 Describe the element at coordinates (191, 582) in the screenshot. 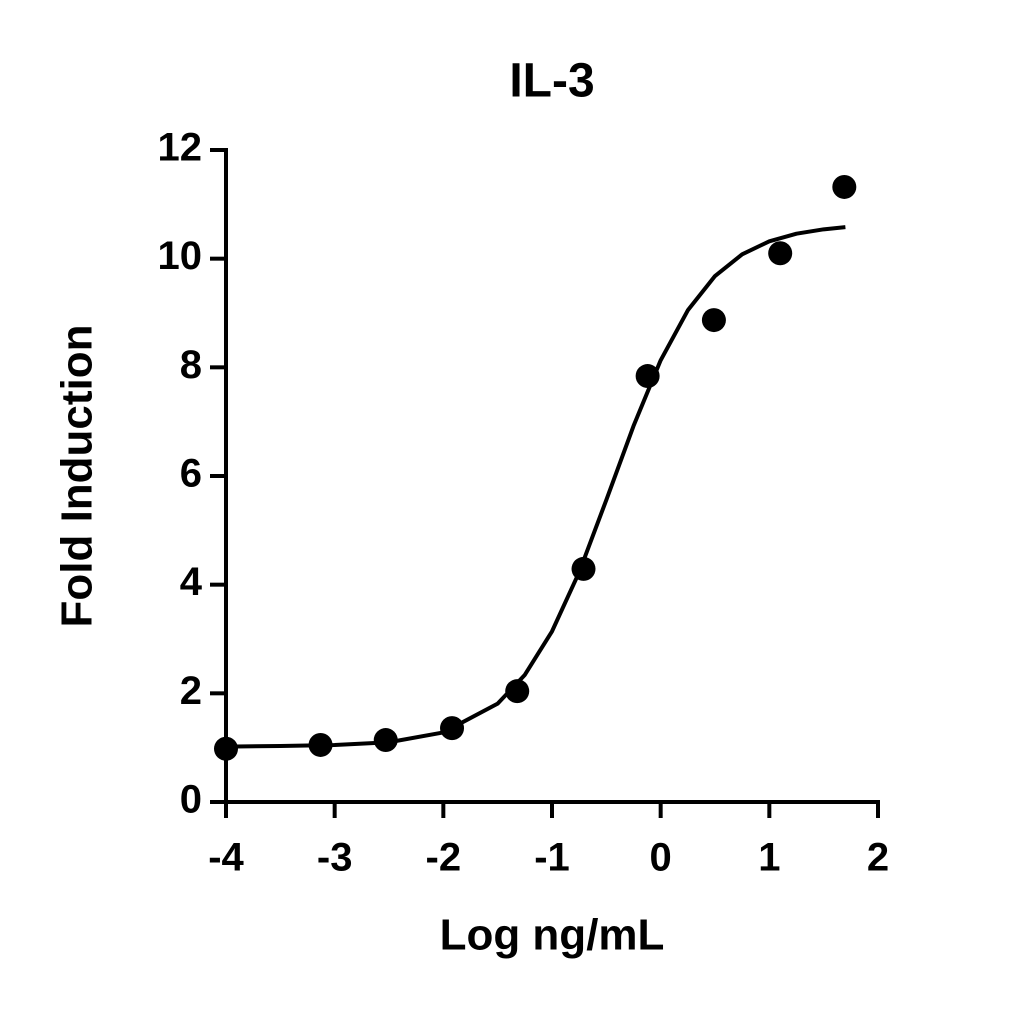

I see `y-tick-label: 4` at that location.